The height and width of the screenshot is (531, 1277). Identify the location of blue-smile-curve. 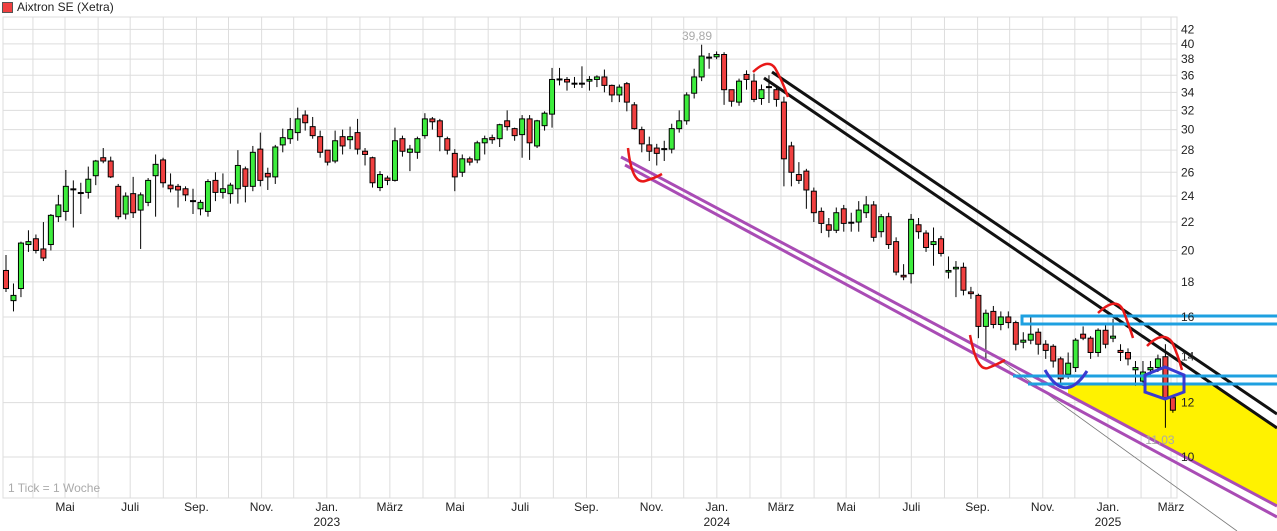
(1066, 379).